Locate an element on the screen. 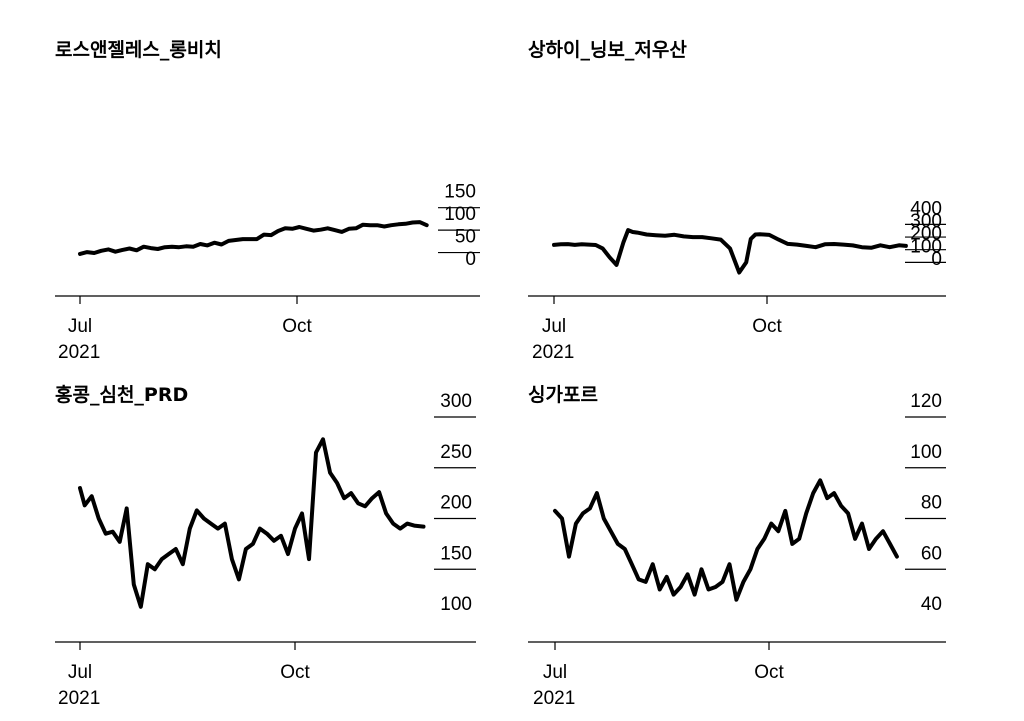 This screenshot has height=721, width=1024. chart-title: 홍콩_심천_PRD is located at coordinates (121, 394).